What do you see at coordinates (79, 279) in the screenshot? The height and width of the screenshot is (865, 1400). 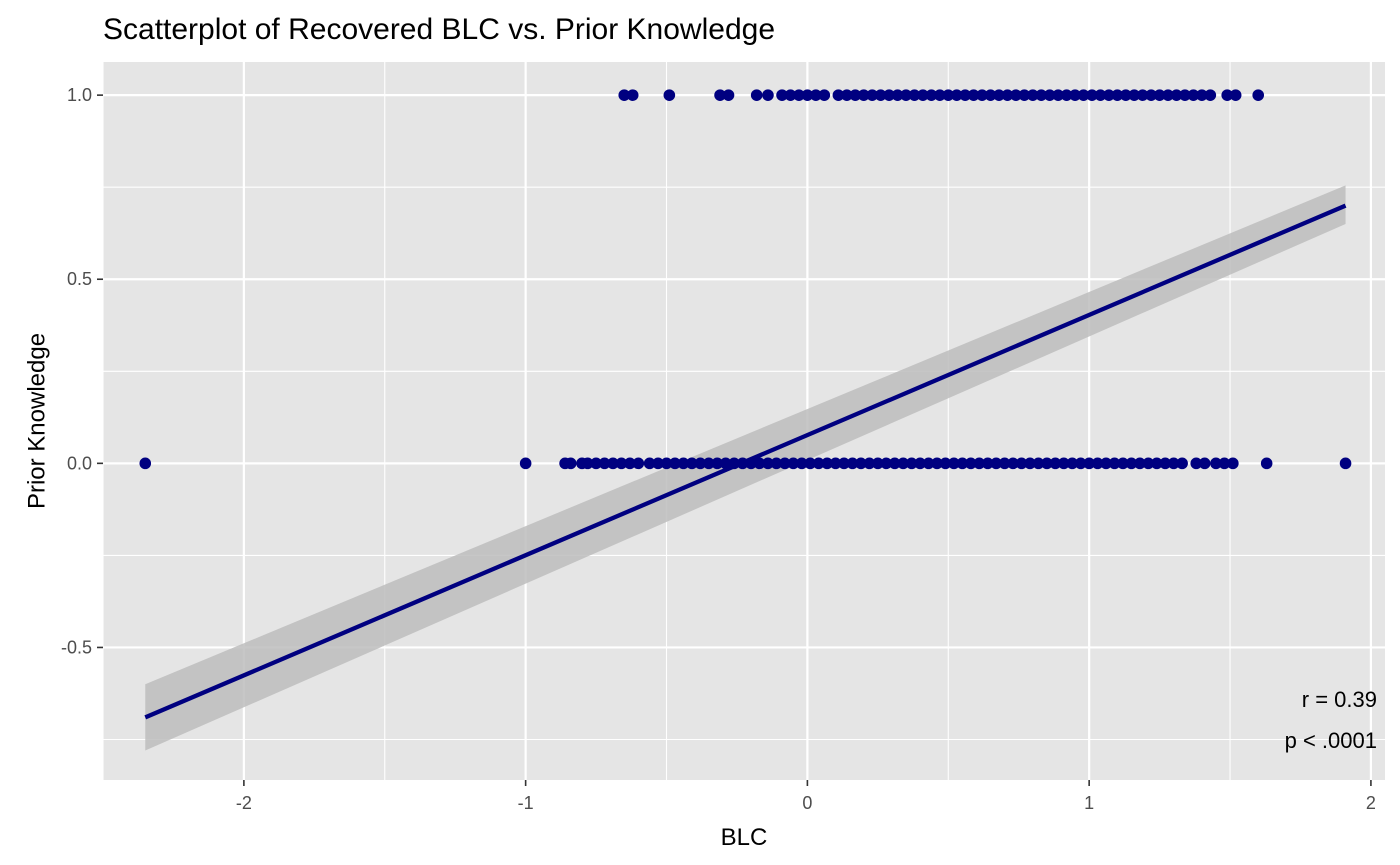 I see `y-tick-label: 0.5` at bounding box center [79, 279].